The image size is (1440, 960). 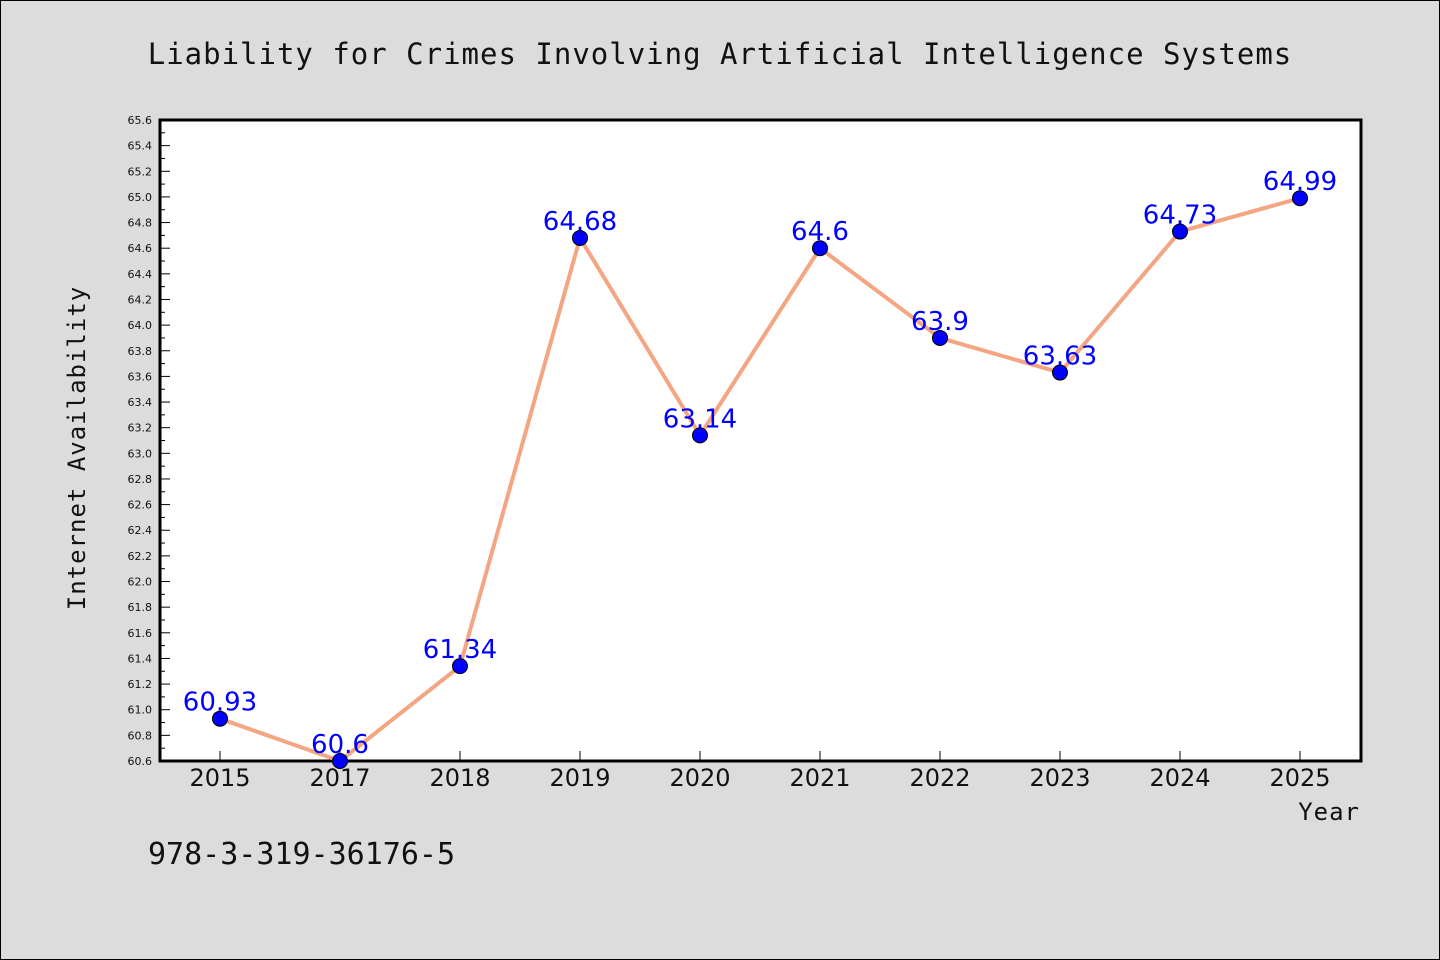 I want to click on y-tick-label: 63.4, so click(x=140, y=402).